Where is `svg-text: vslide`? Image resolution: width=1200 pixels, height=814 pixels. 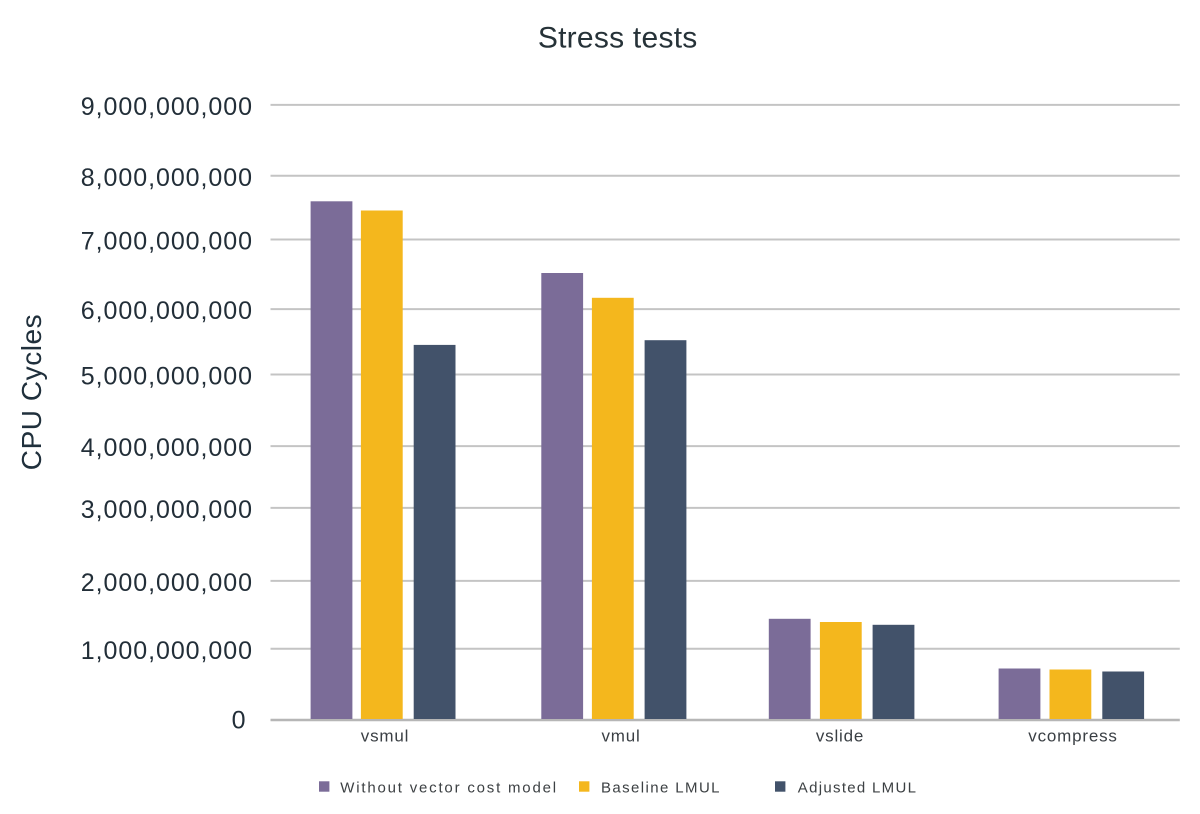
svg-text: vslide is located at coordinates (840, 736).